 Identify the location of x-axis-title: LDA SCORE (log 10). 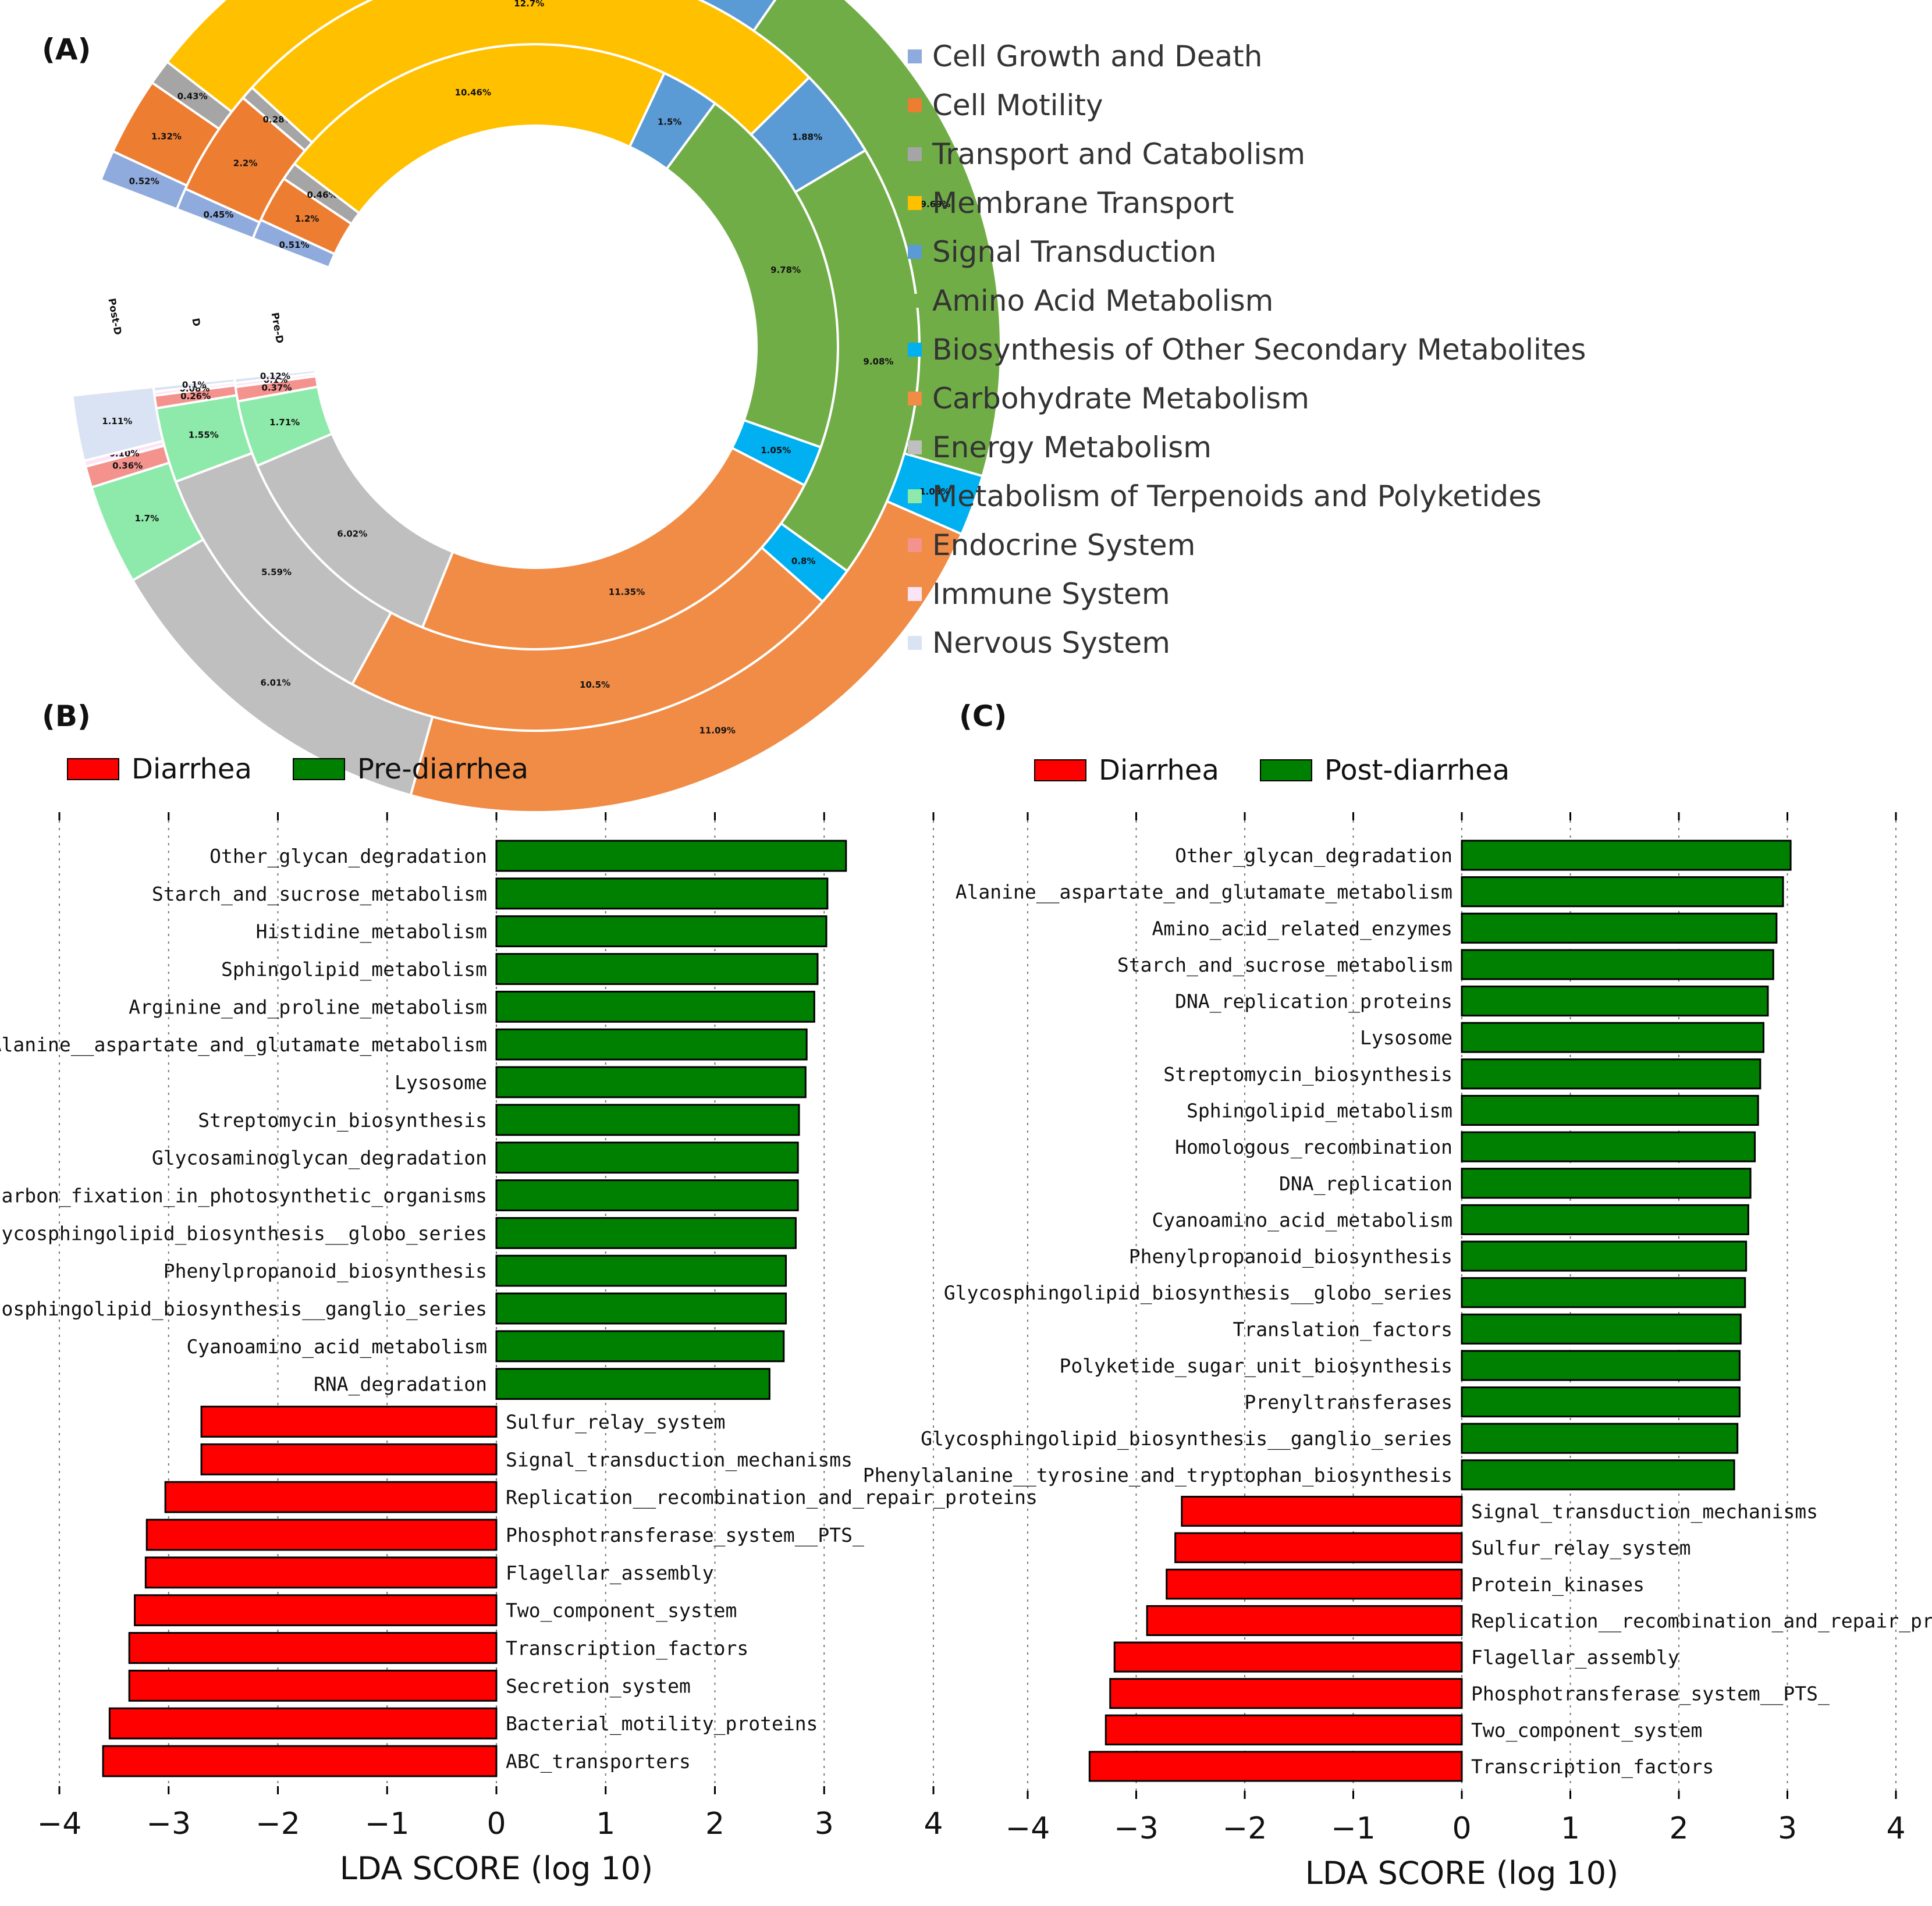
(1461, 1873).